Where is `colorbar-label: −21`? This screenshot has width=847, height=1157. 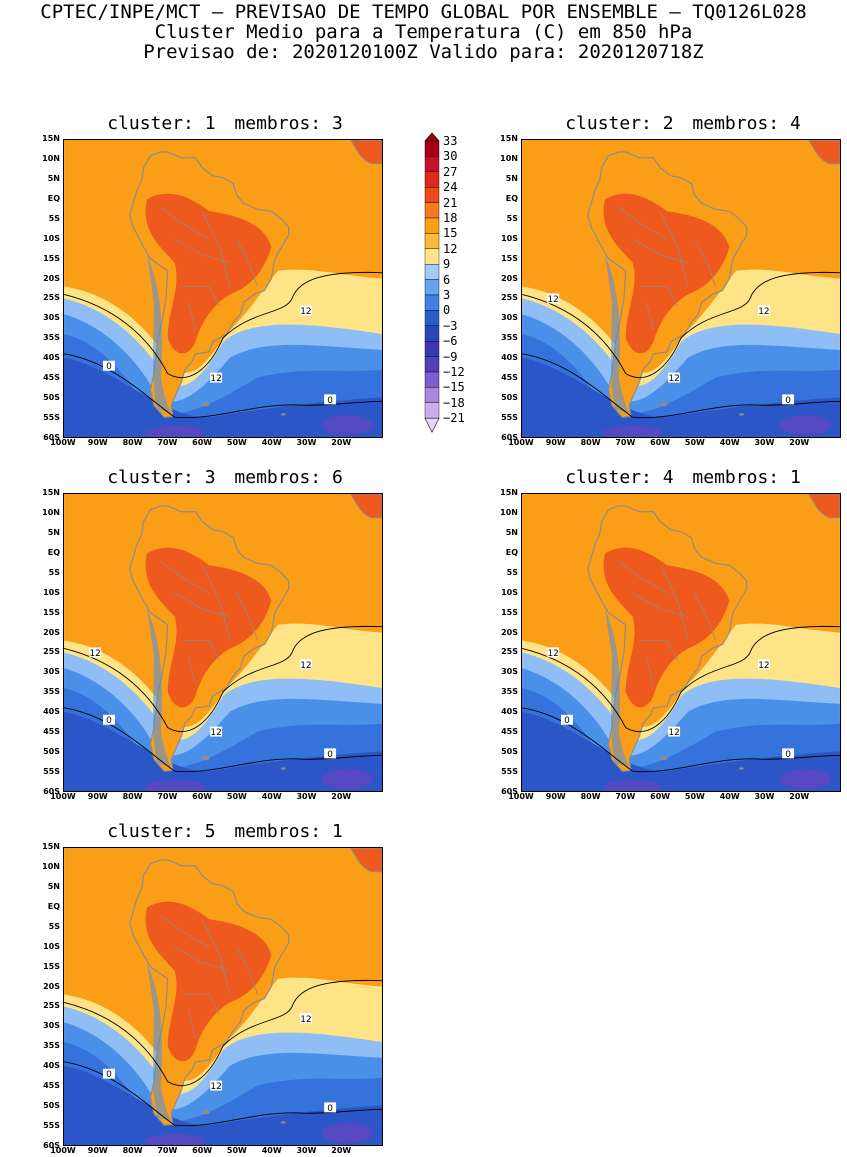 colorbar-label: −21 is located at coordinates (454, 418).